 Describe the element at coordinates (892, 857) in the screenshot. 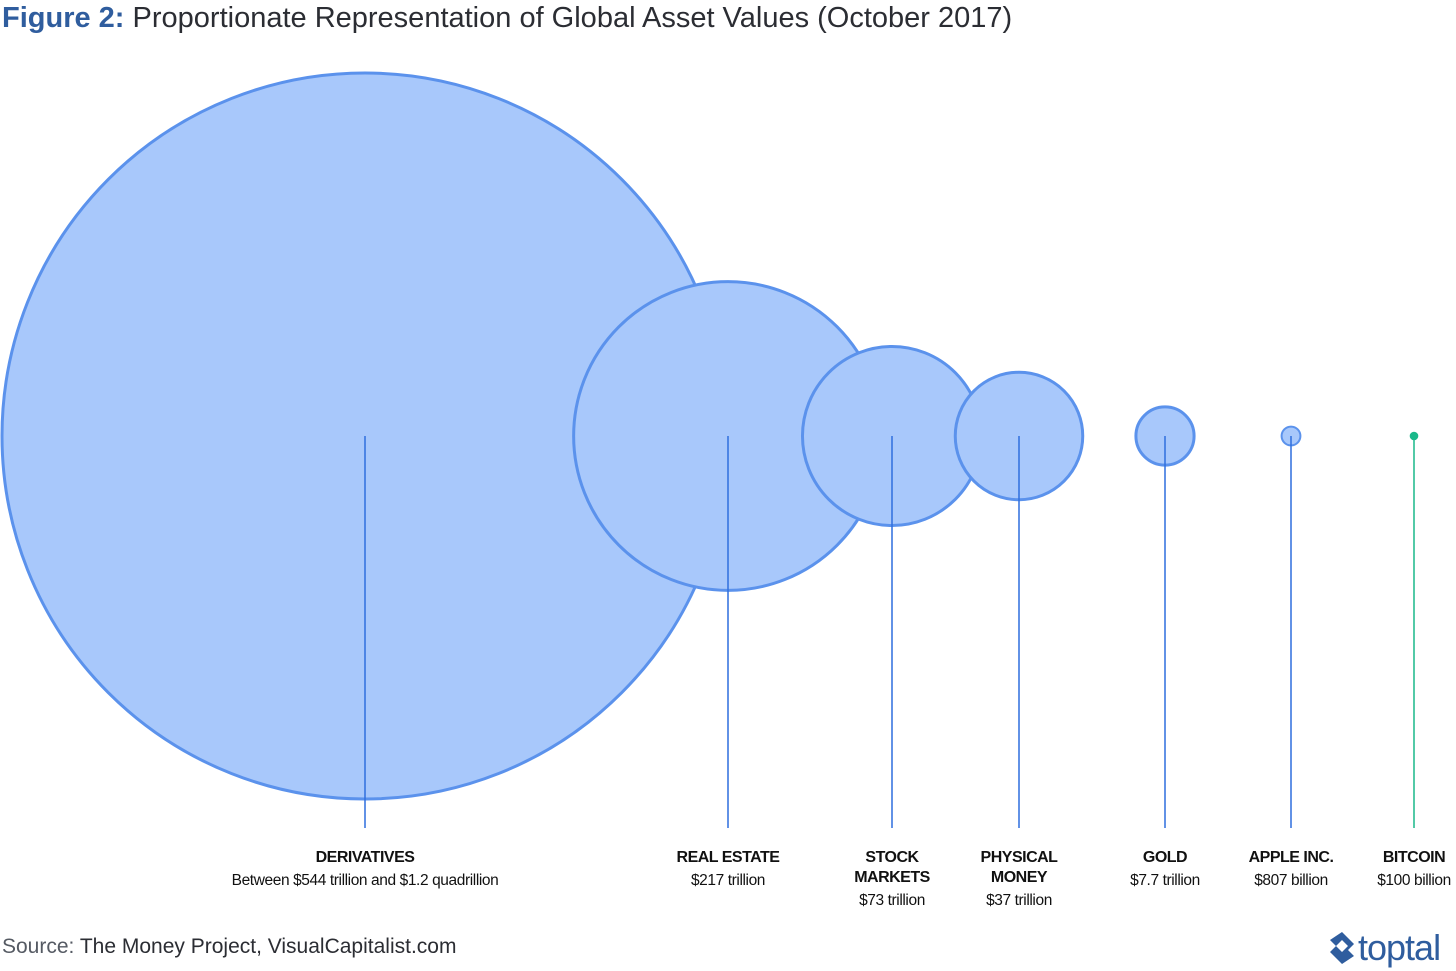

I see `label-stock-markets-line-1: STOCK` at that location.